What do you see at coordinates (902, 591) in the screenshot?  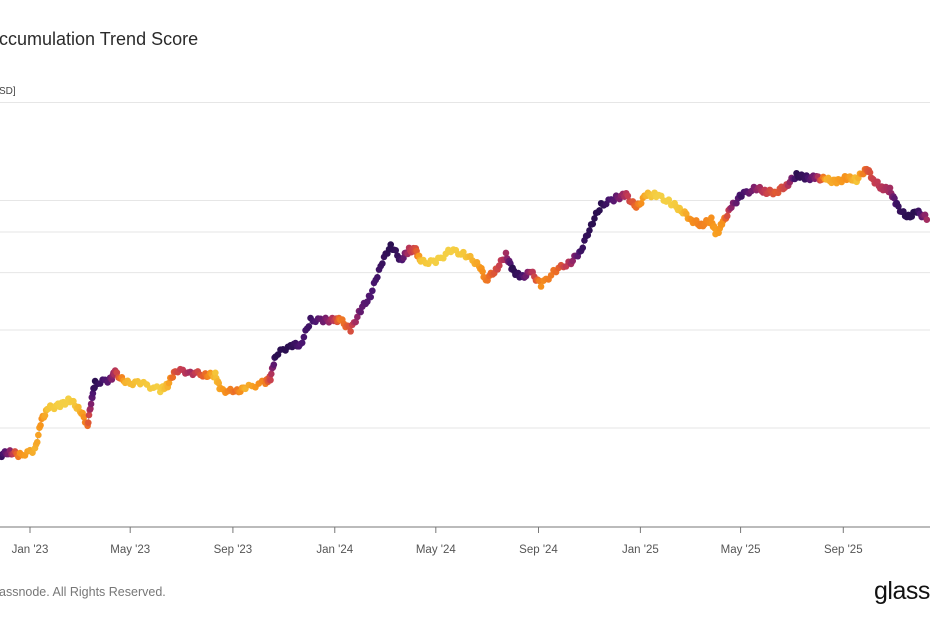 I see `glassnode-logo: glass` at bounding box center [902, 591].